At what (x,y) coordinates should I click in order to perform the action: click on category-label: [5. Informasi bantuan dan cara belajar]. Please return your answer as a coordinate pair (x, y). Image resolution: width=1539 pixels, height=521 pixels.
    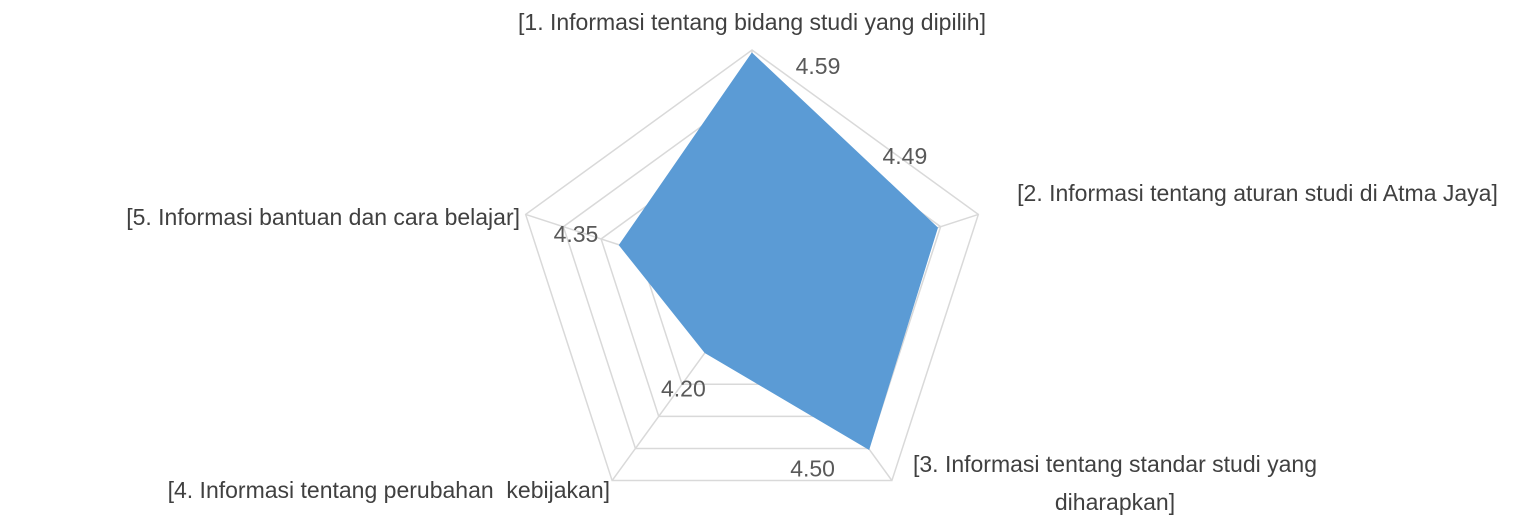
    Looking at the image, I should click on (323, 217).